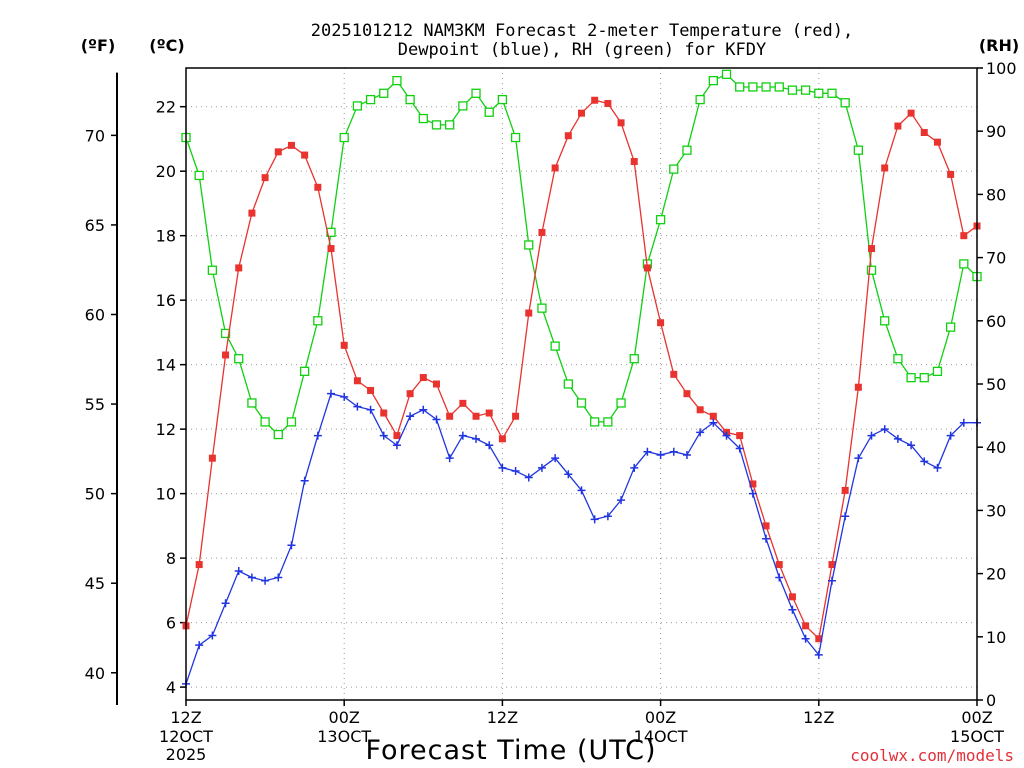 The image size is (1024, 768). What do you see at coordinates (999, 45) in the screenshot?
I see `rh-axis-label: (RH)` at bounding box center [999, 45].